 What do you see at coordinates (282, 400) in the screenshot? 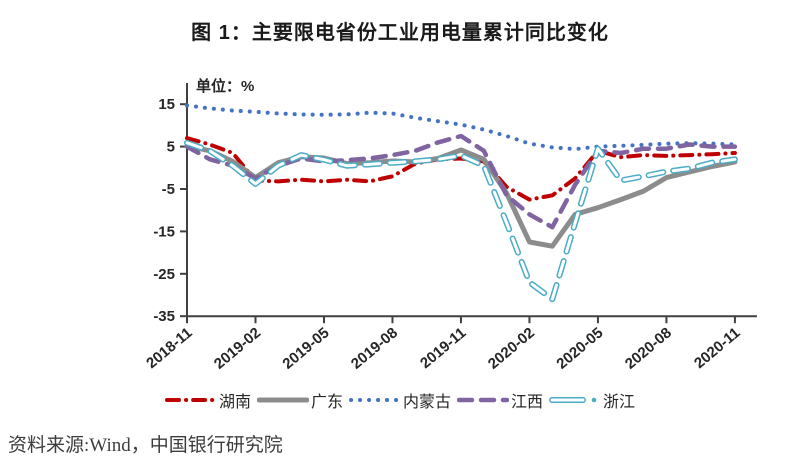
I see `legend-swatch-solid-thick-icon` at bounding box center [282, 400].